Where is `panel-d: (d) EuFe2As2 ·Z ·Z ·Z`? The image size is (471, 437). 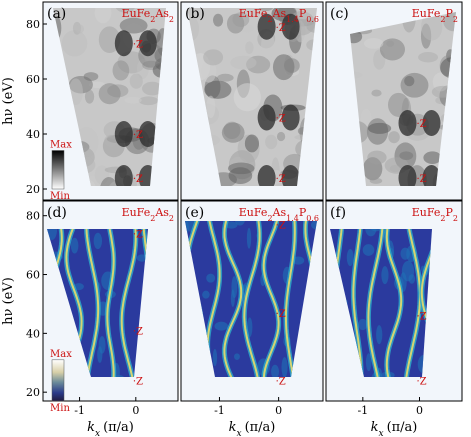
panel-d: (d) EuFe2As2 ·Z ·Z ·Z is located at coordinates (110, 301).